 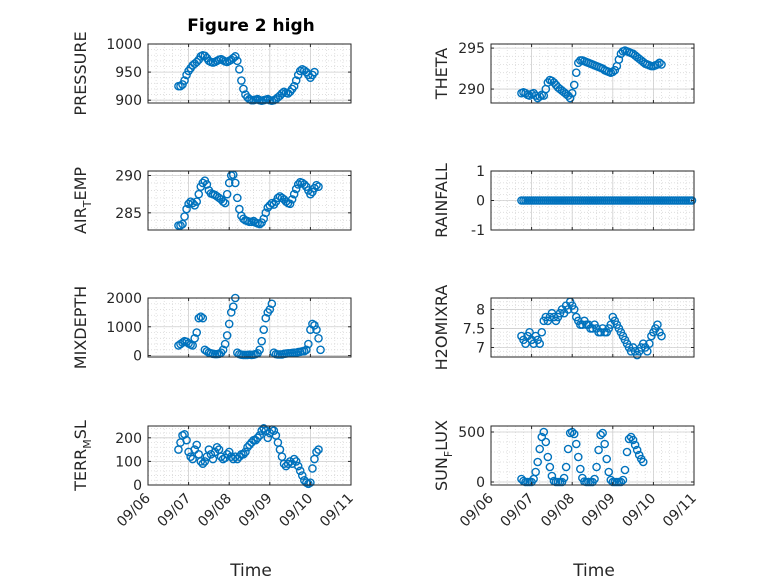 What do you see at coordinates (480, 310) in the screenshot?
I see `y-tick-label: 8` at bounding box center [480, 310].